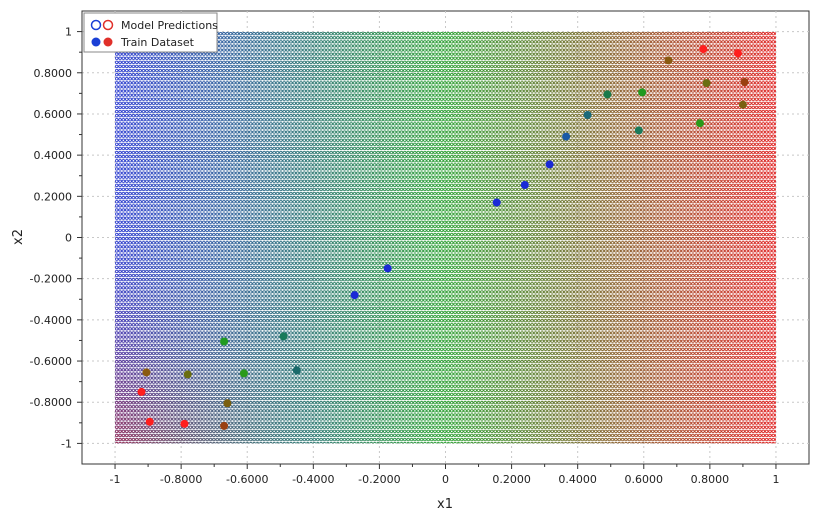 The height and width of the screenshot is (519, 840). I want to click on x-tick-label: -0.6000, so click(247, 479).